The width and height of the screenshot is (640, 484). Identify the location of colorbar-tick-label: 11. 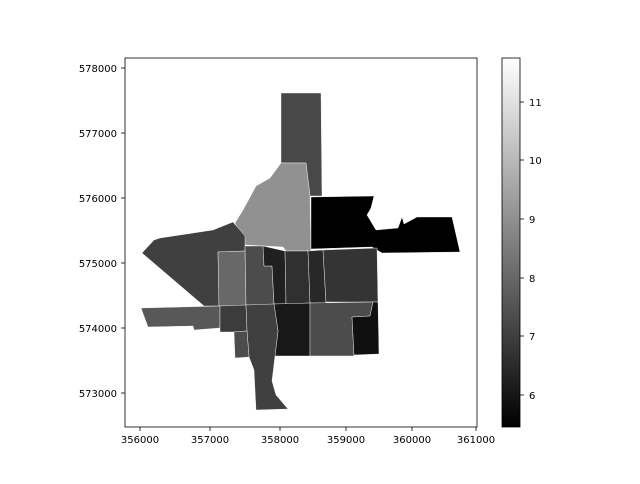
(535, 103).